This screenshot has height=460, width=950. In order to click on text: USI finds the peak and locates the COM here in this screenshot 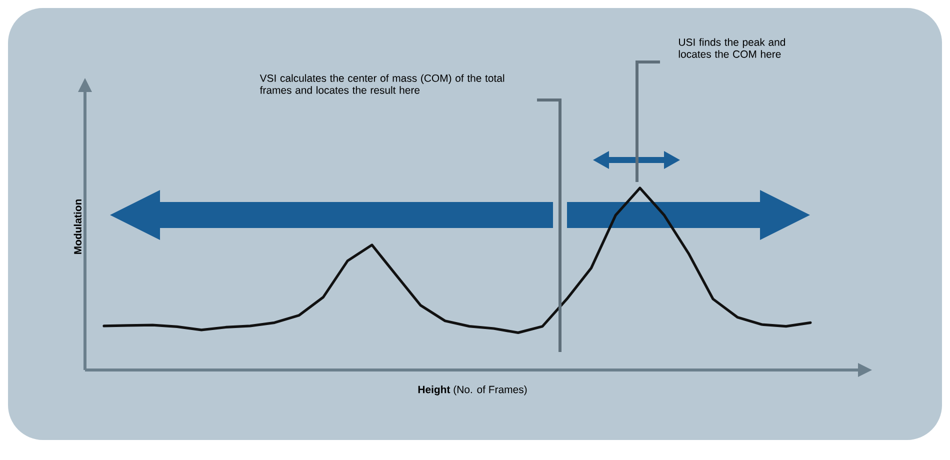, I will do `click(732, 48)`.